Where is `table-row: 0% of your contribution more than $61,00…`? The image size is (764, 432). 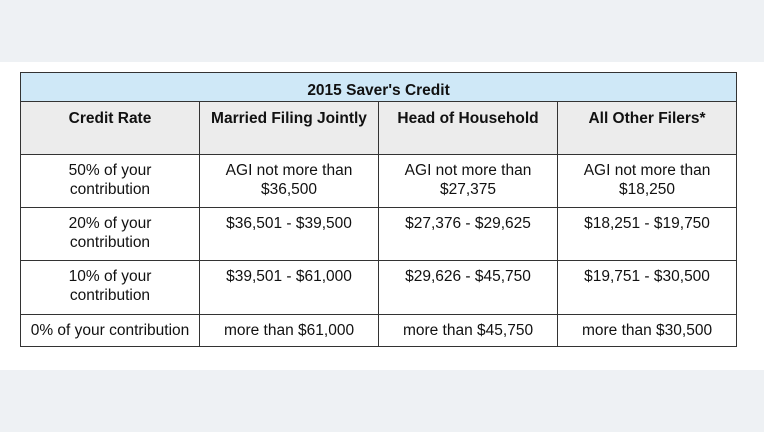 table-row: 0% of your contribution more than $61,00… is located at coordinates (379, 330).